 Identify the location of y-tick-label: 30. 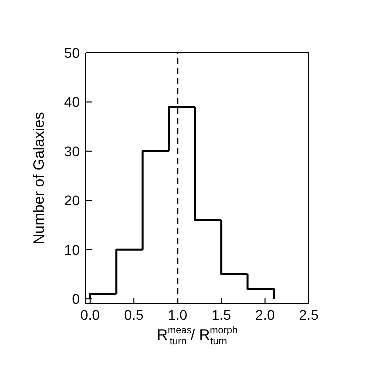
(72, 151).